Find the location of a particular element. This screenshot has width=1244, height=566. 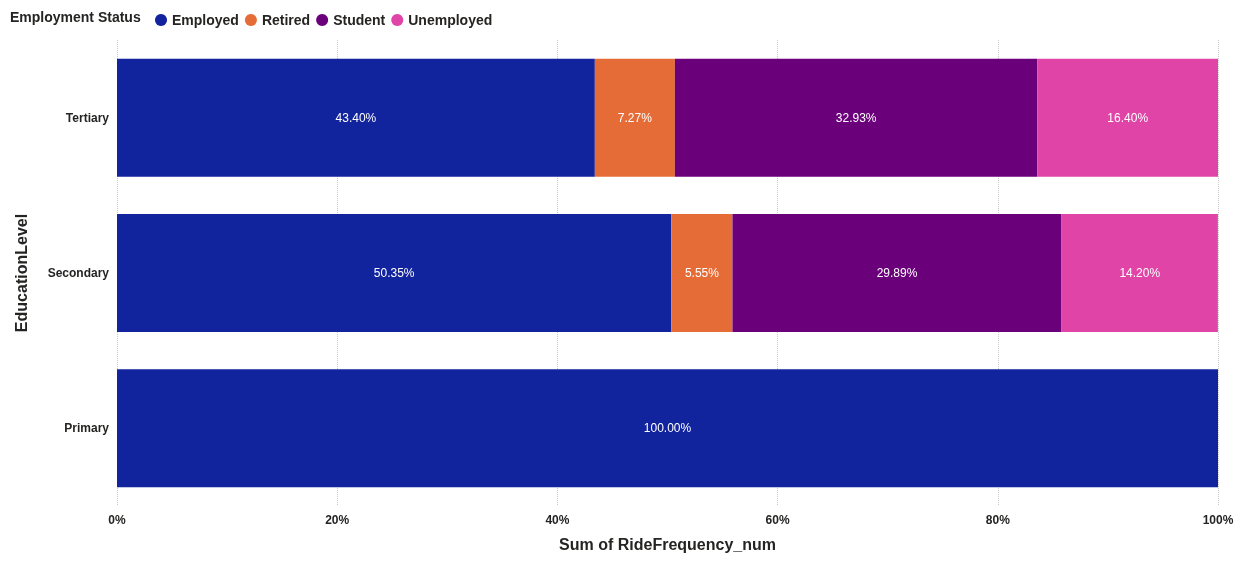

legend-label: Retired is located at coordinates (286, 20).